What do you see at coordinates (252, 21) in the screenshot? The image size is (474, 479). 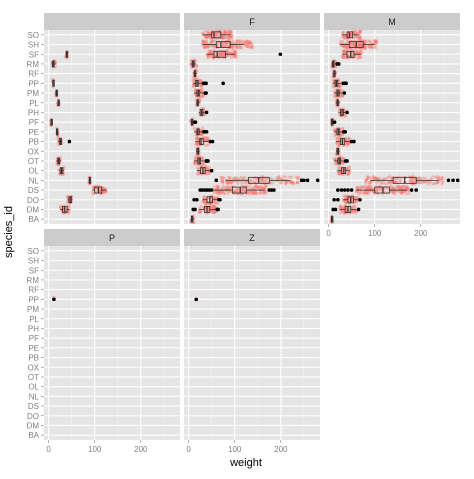 I see `facet-strip` at bounding box center [252, 21].